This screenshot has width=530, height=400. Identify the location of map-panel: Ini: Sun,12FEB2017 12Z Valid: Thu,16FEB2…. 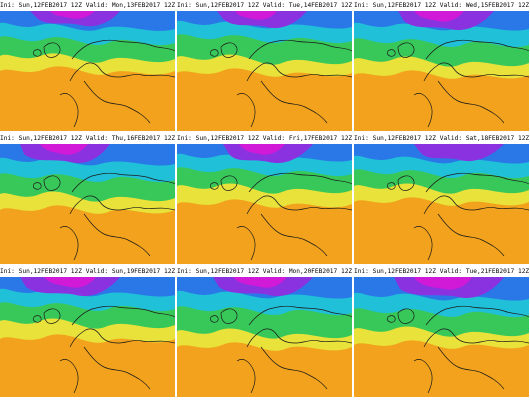
(87, 198).